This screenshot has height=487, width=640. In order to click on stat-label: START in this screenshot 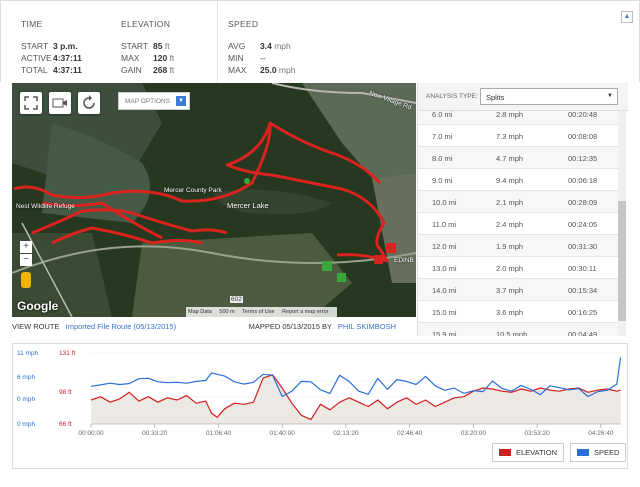, I will do `click(35, 46)`.